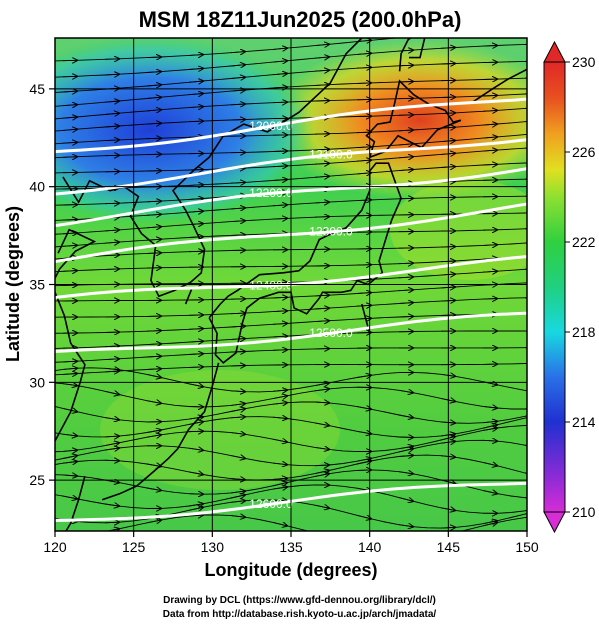 The image size is (599, 625). I want to click on x-tick-label: 135, so click(291, 547).